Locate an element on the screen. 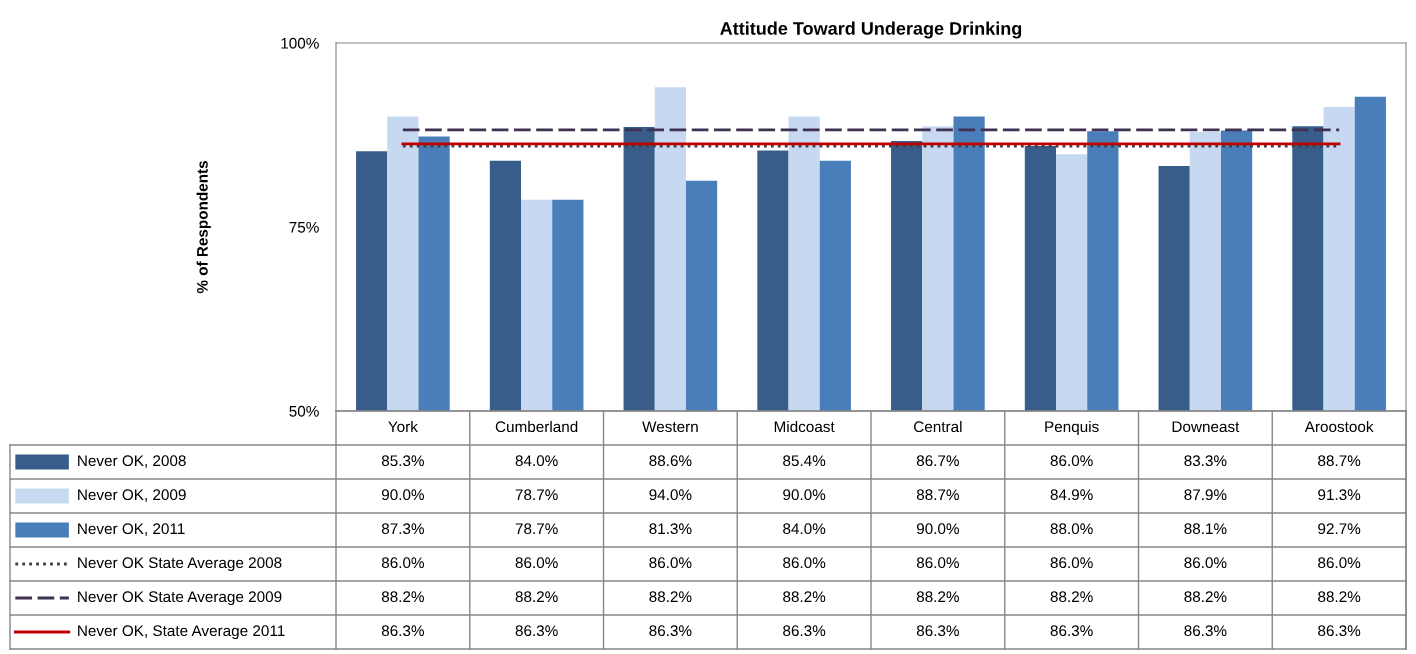  data-label: 91.3% is located at coordinates (1339, 495).